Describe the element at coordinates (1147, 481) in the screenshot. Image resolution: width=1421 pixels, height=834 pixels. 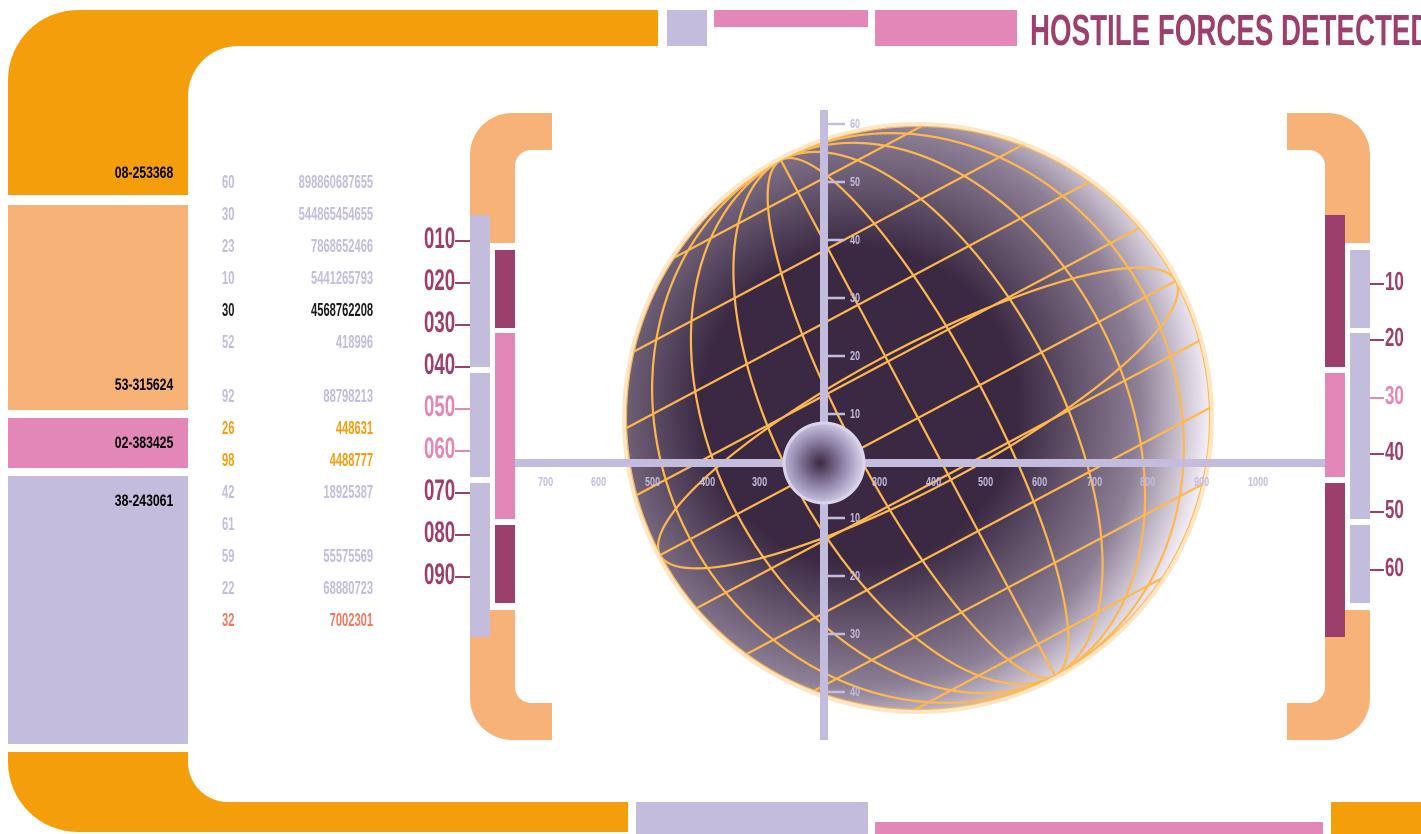
I see `x-tick-label: 800` at that location.